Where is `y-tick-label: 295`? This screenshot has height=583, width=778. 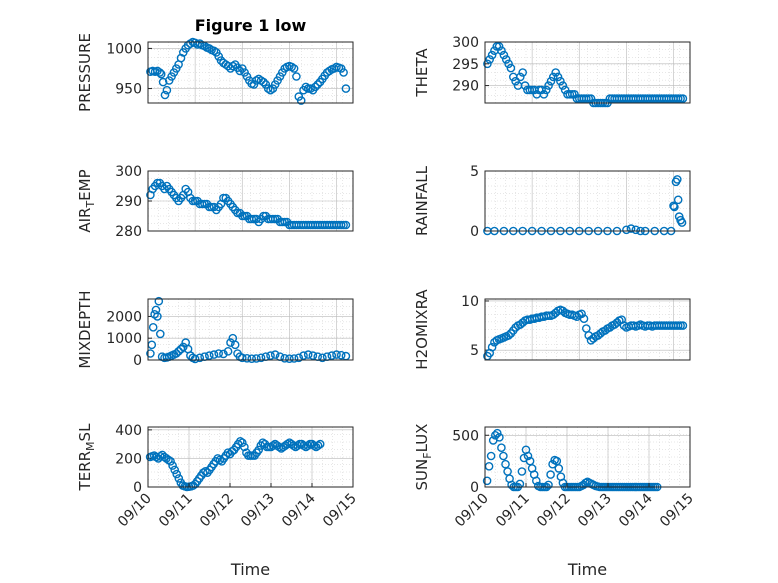
y-tick-label: 295 is located at coordinates (465, 65).